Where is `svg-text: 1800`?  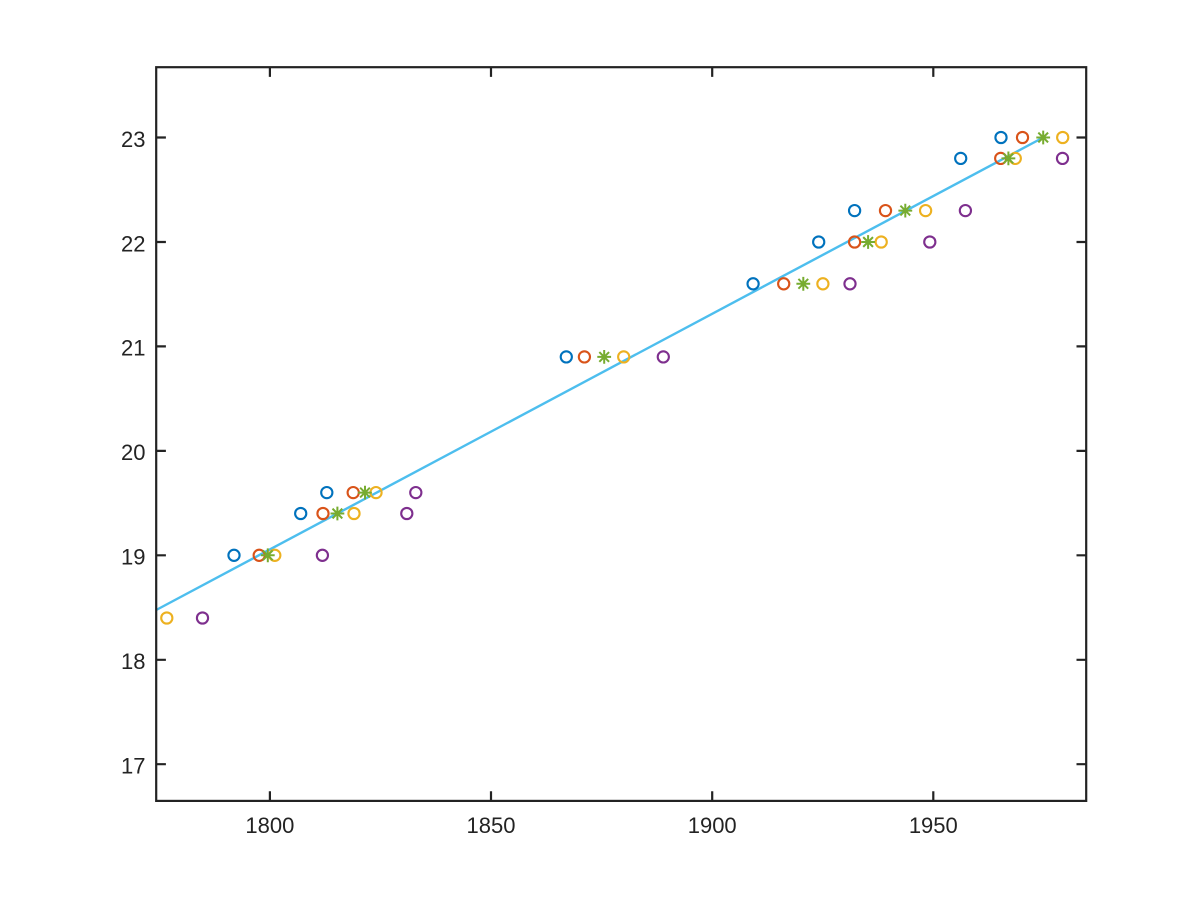
svg-text: 1800 is located at coordinates (269, 825).